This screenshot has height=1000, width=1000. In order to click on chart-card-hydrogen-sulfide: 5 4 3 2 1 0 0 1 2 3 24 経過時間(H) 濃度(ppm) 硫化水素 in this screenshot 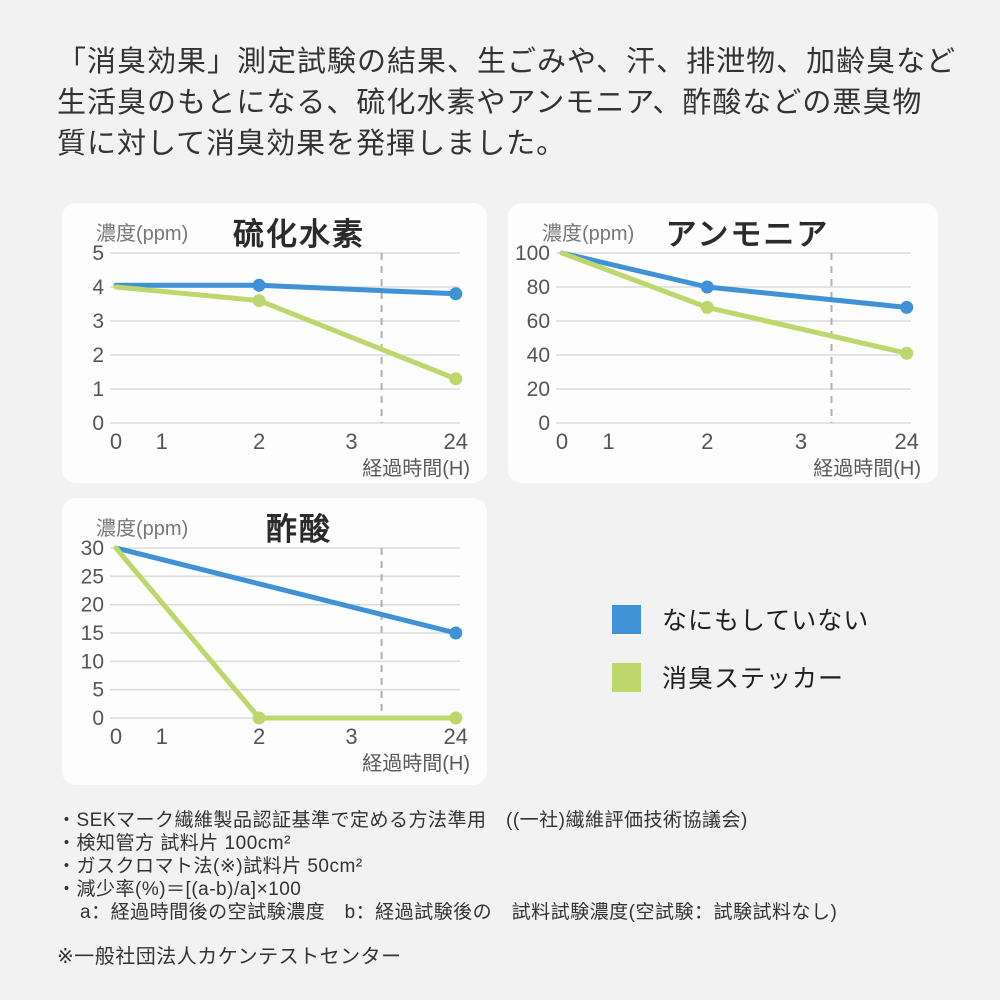, I will do `click(274, 343)`.